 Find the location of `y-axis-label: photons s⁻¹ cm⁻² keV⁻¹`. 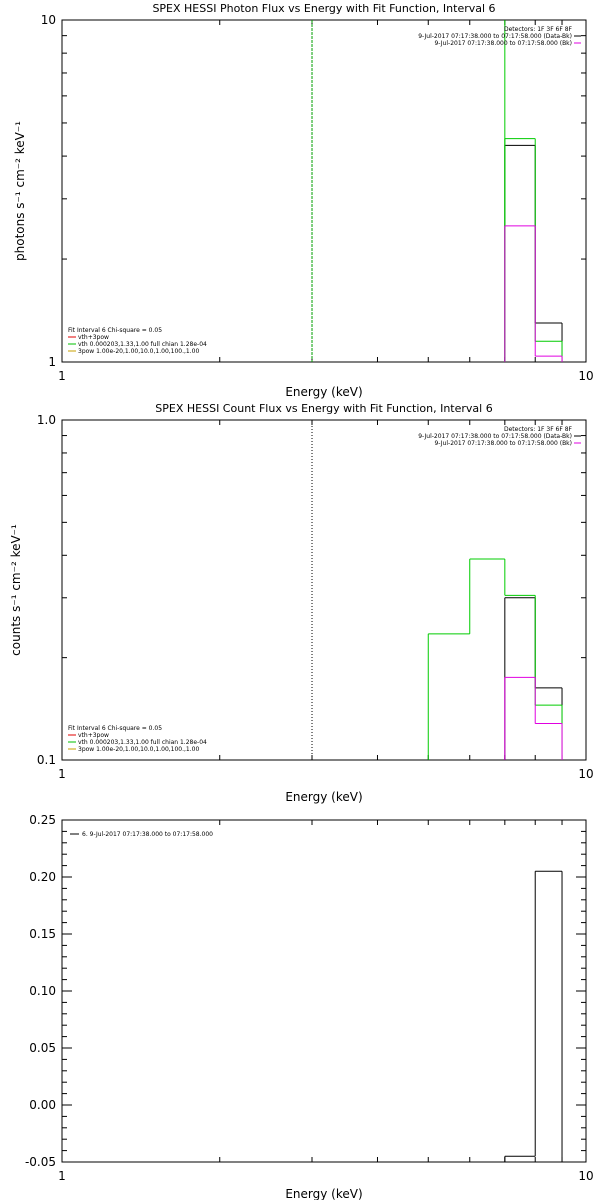

y-axis-label: photons s⁻¹ cm⁻² keV⁻¹ is located at coordinates (20, 191).